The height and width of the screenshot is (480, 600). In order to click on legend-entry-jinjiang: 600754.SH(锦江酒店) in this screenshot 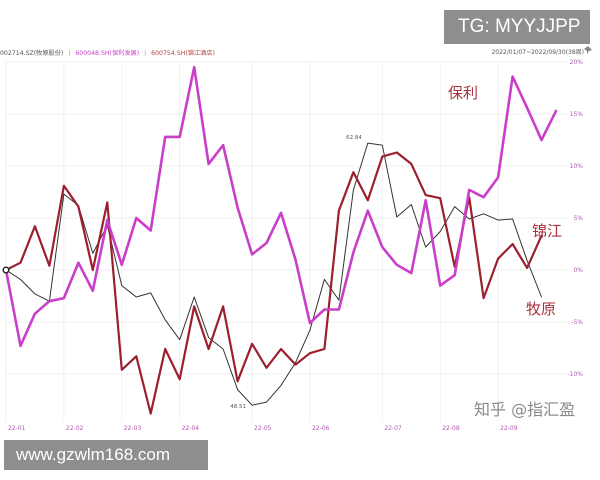, I will do `click(183, 53)`.